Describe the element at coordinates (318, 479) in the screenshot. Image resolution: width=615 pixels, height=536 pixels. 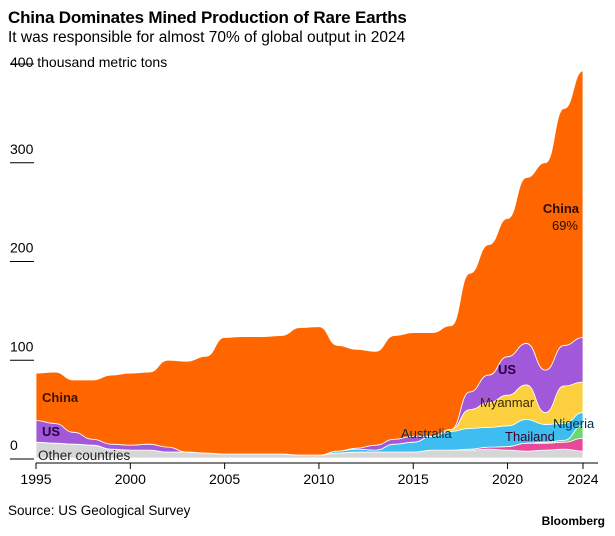
I see `x-tick-label-2010: 2010` at that location.